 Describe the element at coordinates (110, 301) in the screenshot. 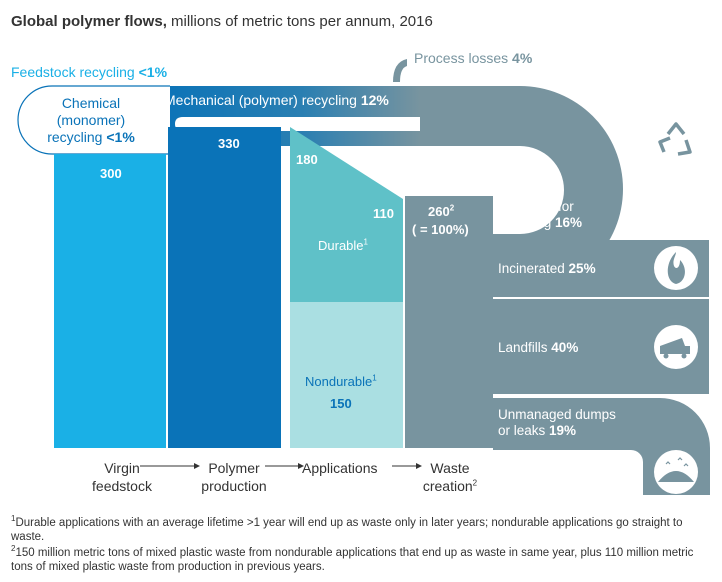

I see `virgin-feedstock-bar` at that location.